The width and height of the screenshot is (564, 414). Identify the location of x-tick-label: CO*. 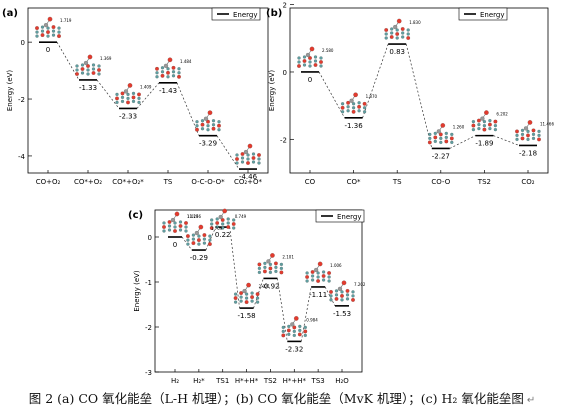
(354, 182).